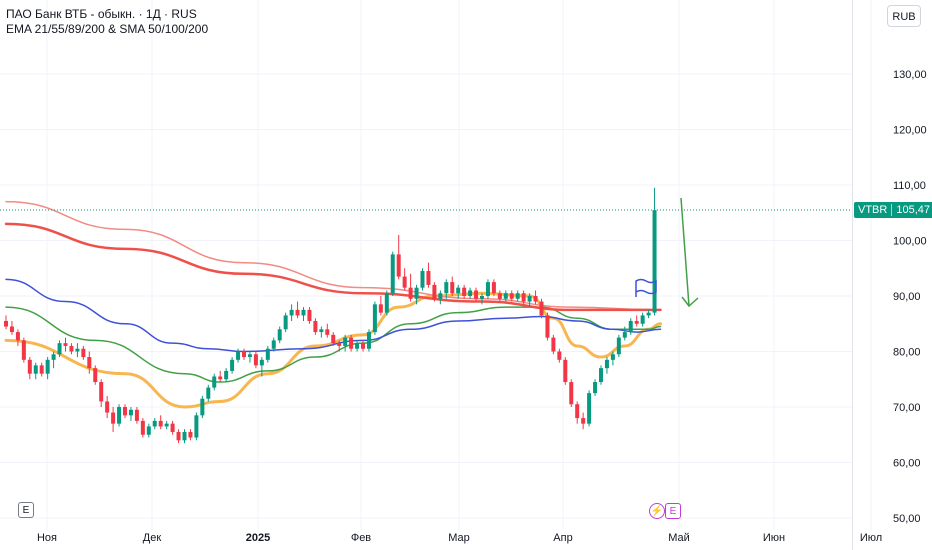 Image resolution: width=932 pixels, height=550 pixels. Describe the element at coordinates (26, 510) in the screenshot. I see `events-toggle-icon: E` at that location.